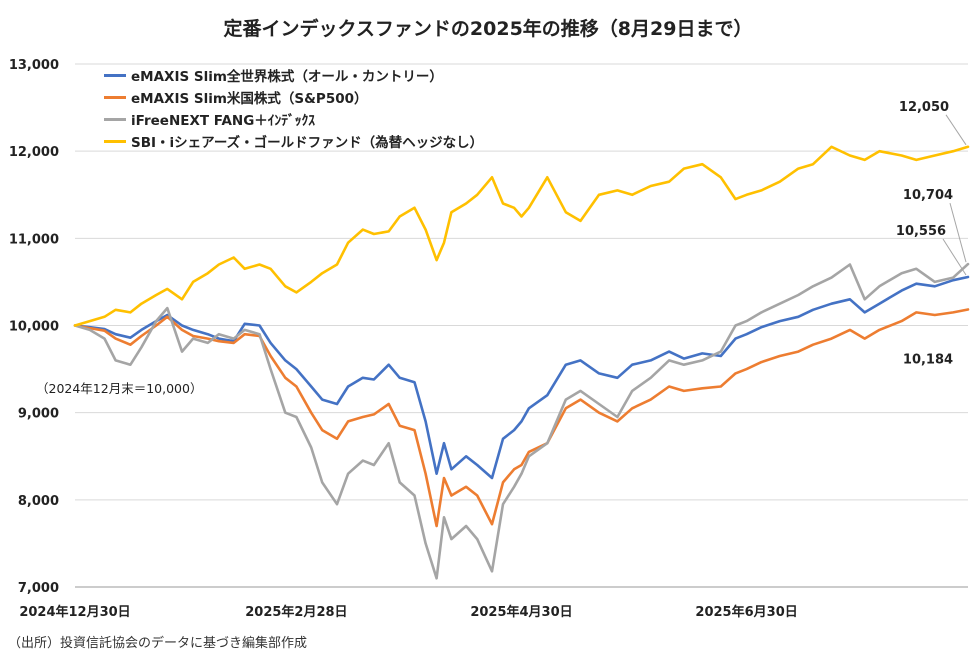 The width and height of the screenshot is (976, 658). I want to click on y-tick-label: 9,000, so click(38, 414).